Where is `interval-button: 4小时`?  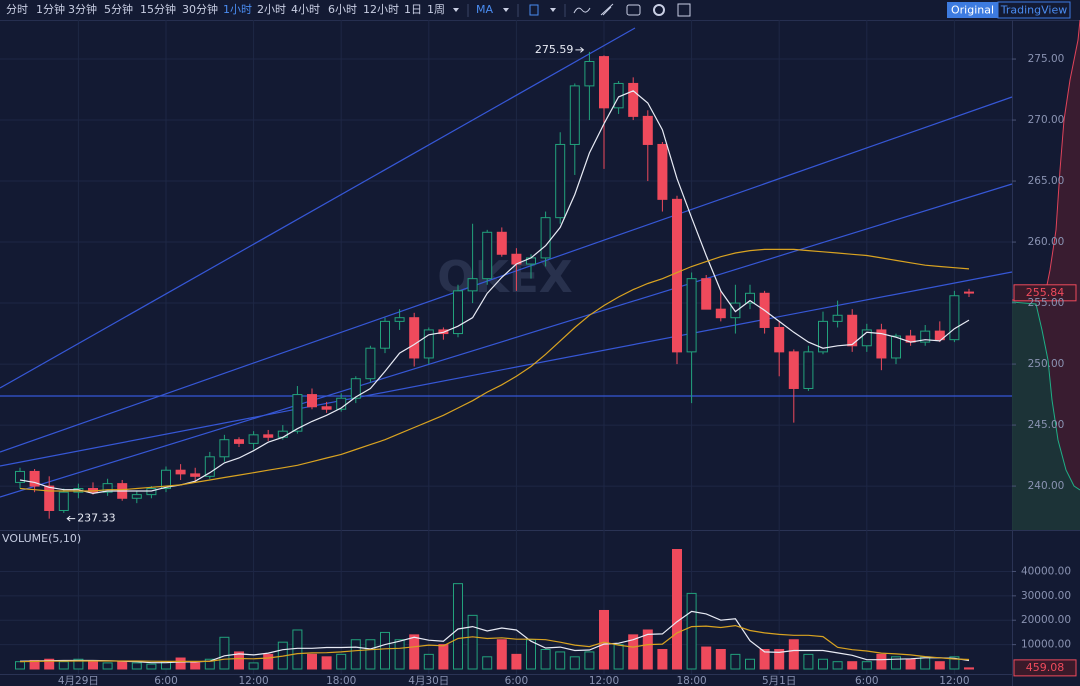
interval-button: 4小时 is located at coordinates (305, 9).